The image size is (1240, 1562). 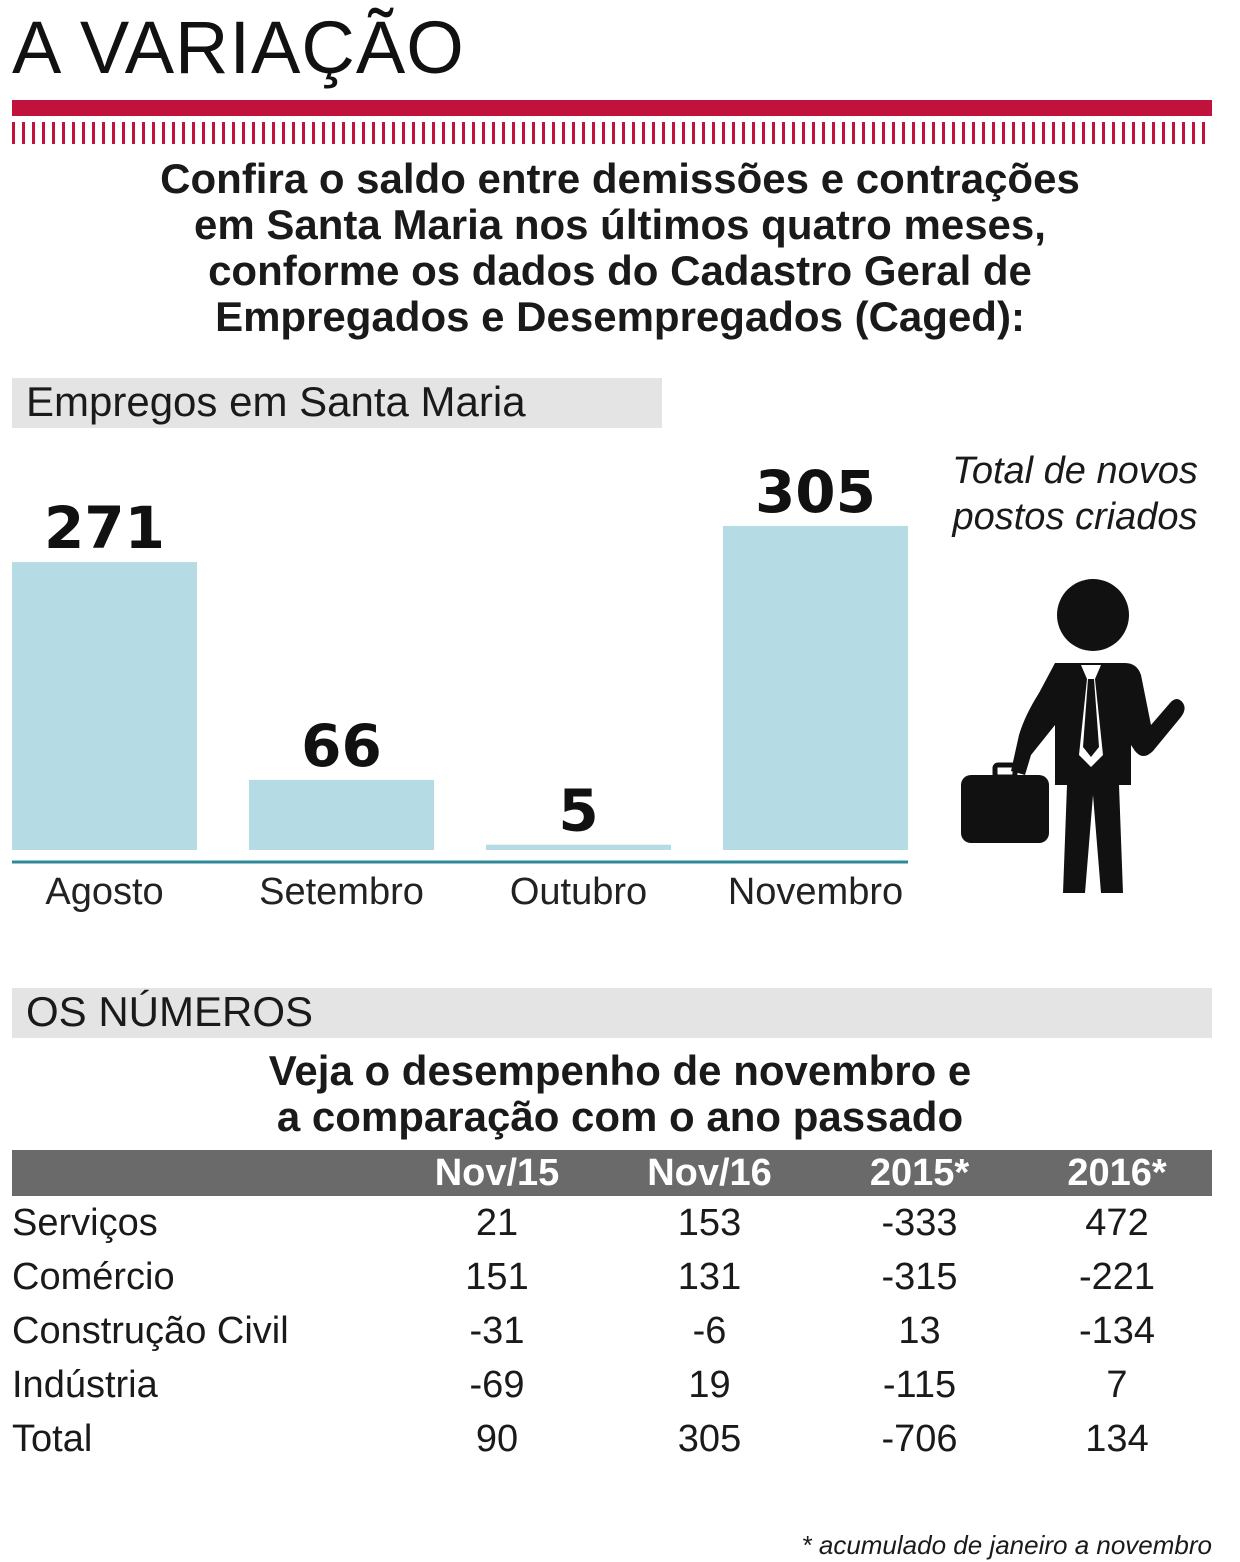 I want to click on bar-value-label: 66, so click(x=341, y=746).